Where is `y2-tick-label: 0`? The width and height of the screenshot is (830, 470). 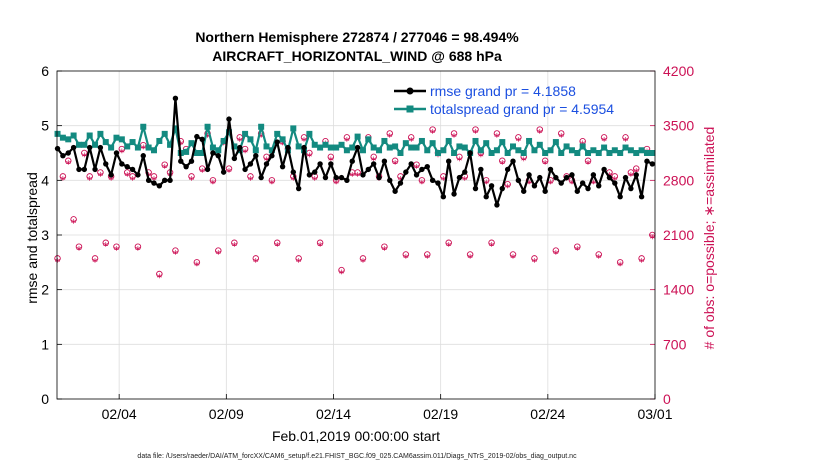 y2-tick-label: 0 is located at coordinates (667, 399).